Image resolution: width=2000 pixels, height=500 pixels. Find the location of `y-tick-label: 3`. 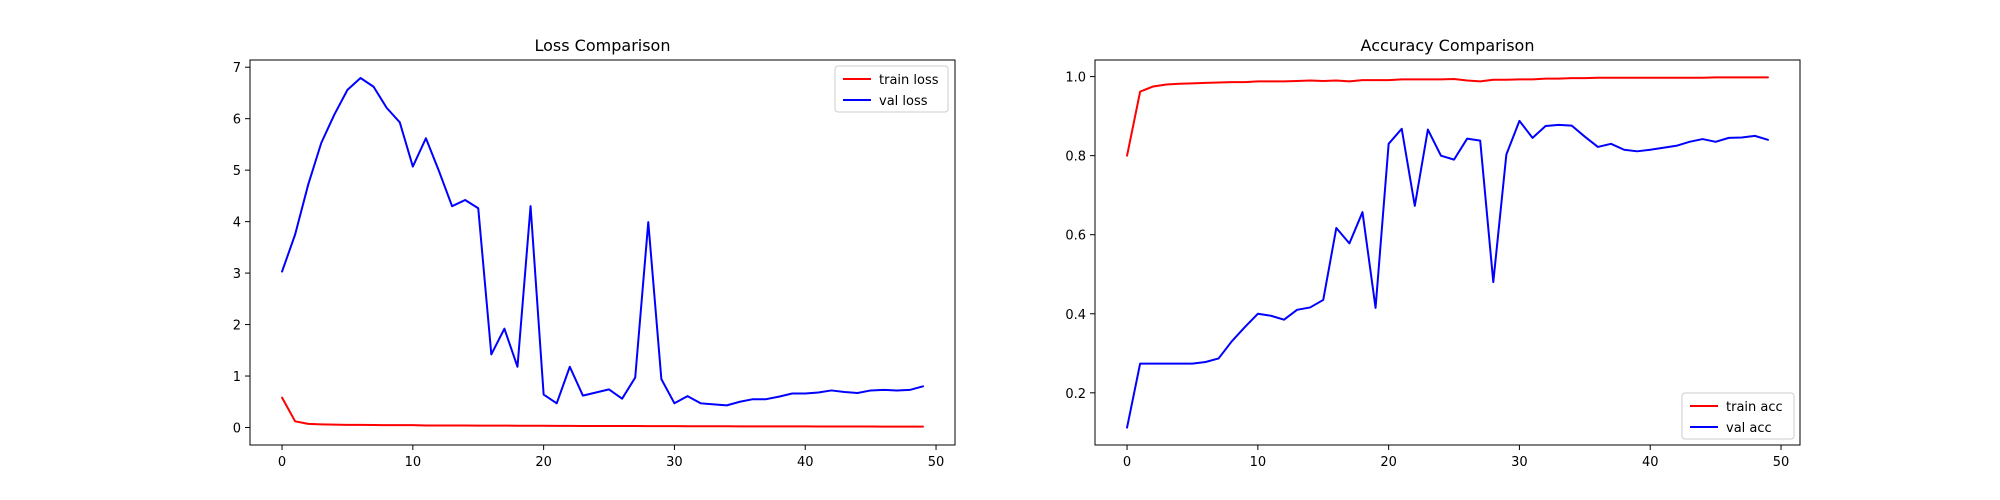

y-tick-label: 3 is located at coordinates (237, 274).